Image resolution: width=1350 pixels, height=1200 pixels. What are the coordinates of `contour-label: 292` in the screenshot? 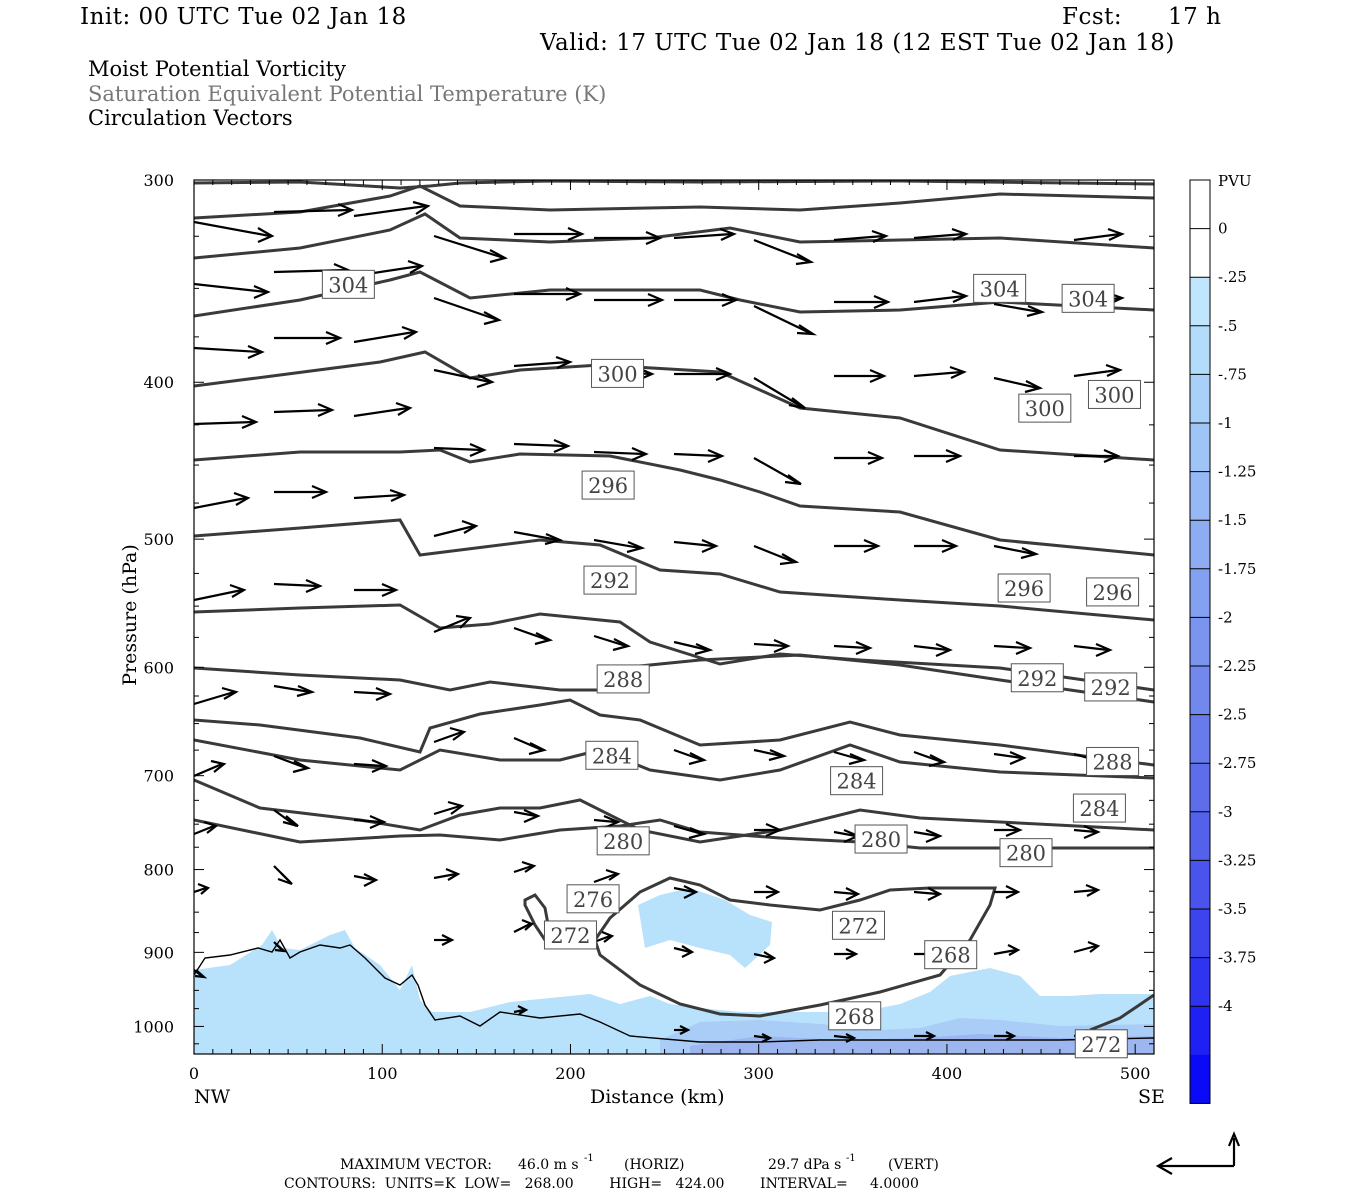 It's located at (610, 581).